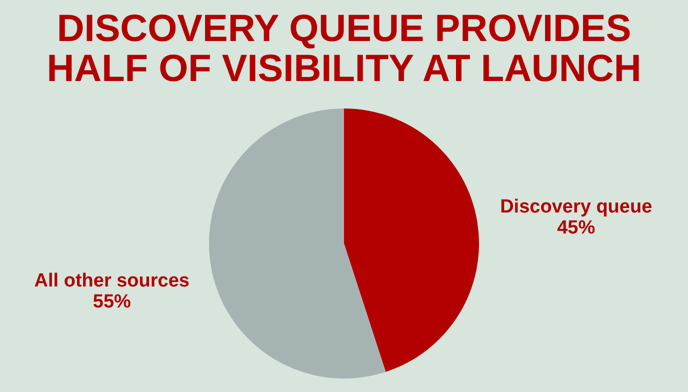 The width and height of the screenshot is (688, 392). I want to click on text: HALF OF VISIBILITY AT LAUNCH, so click(344, 69).